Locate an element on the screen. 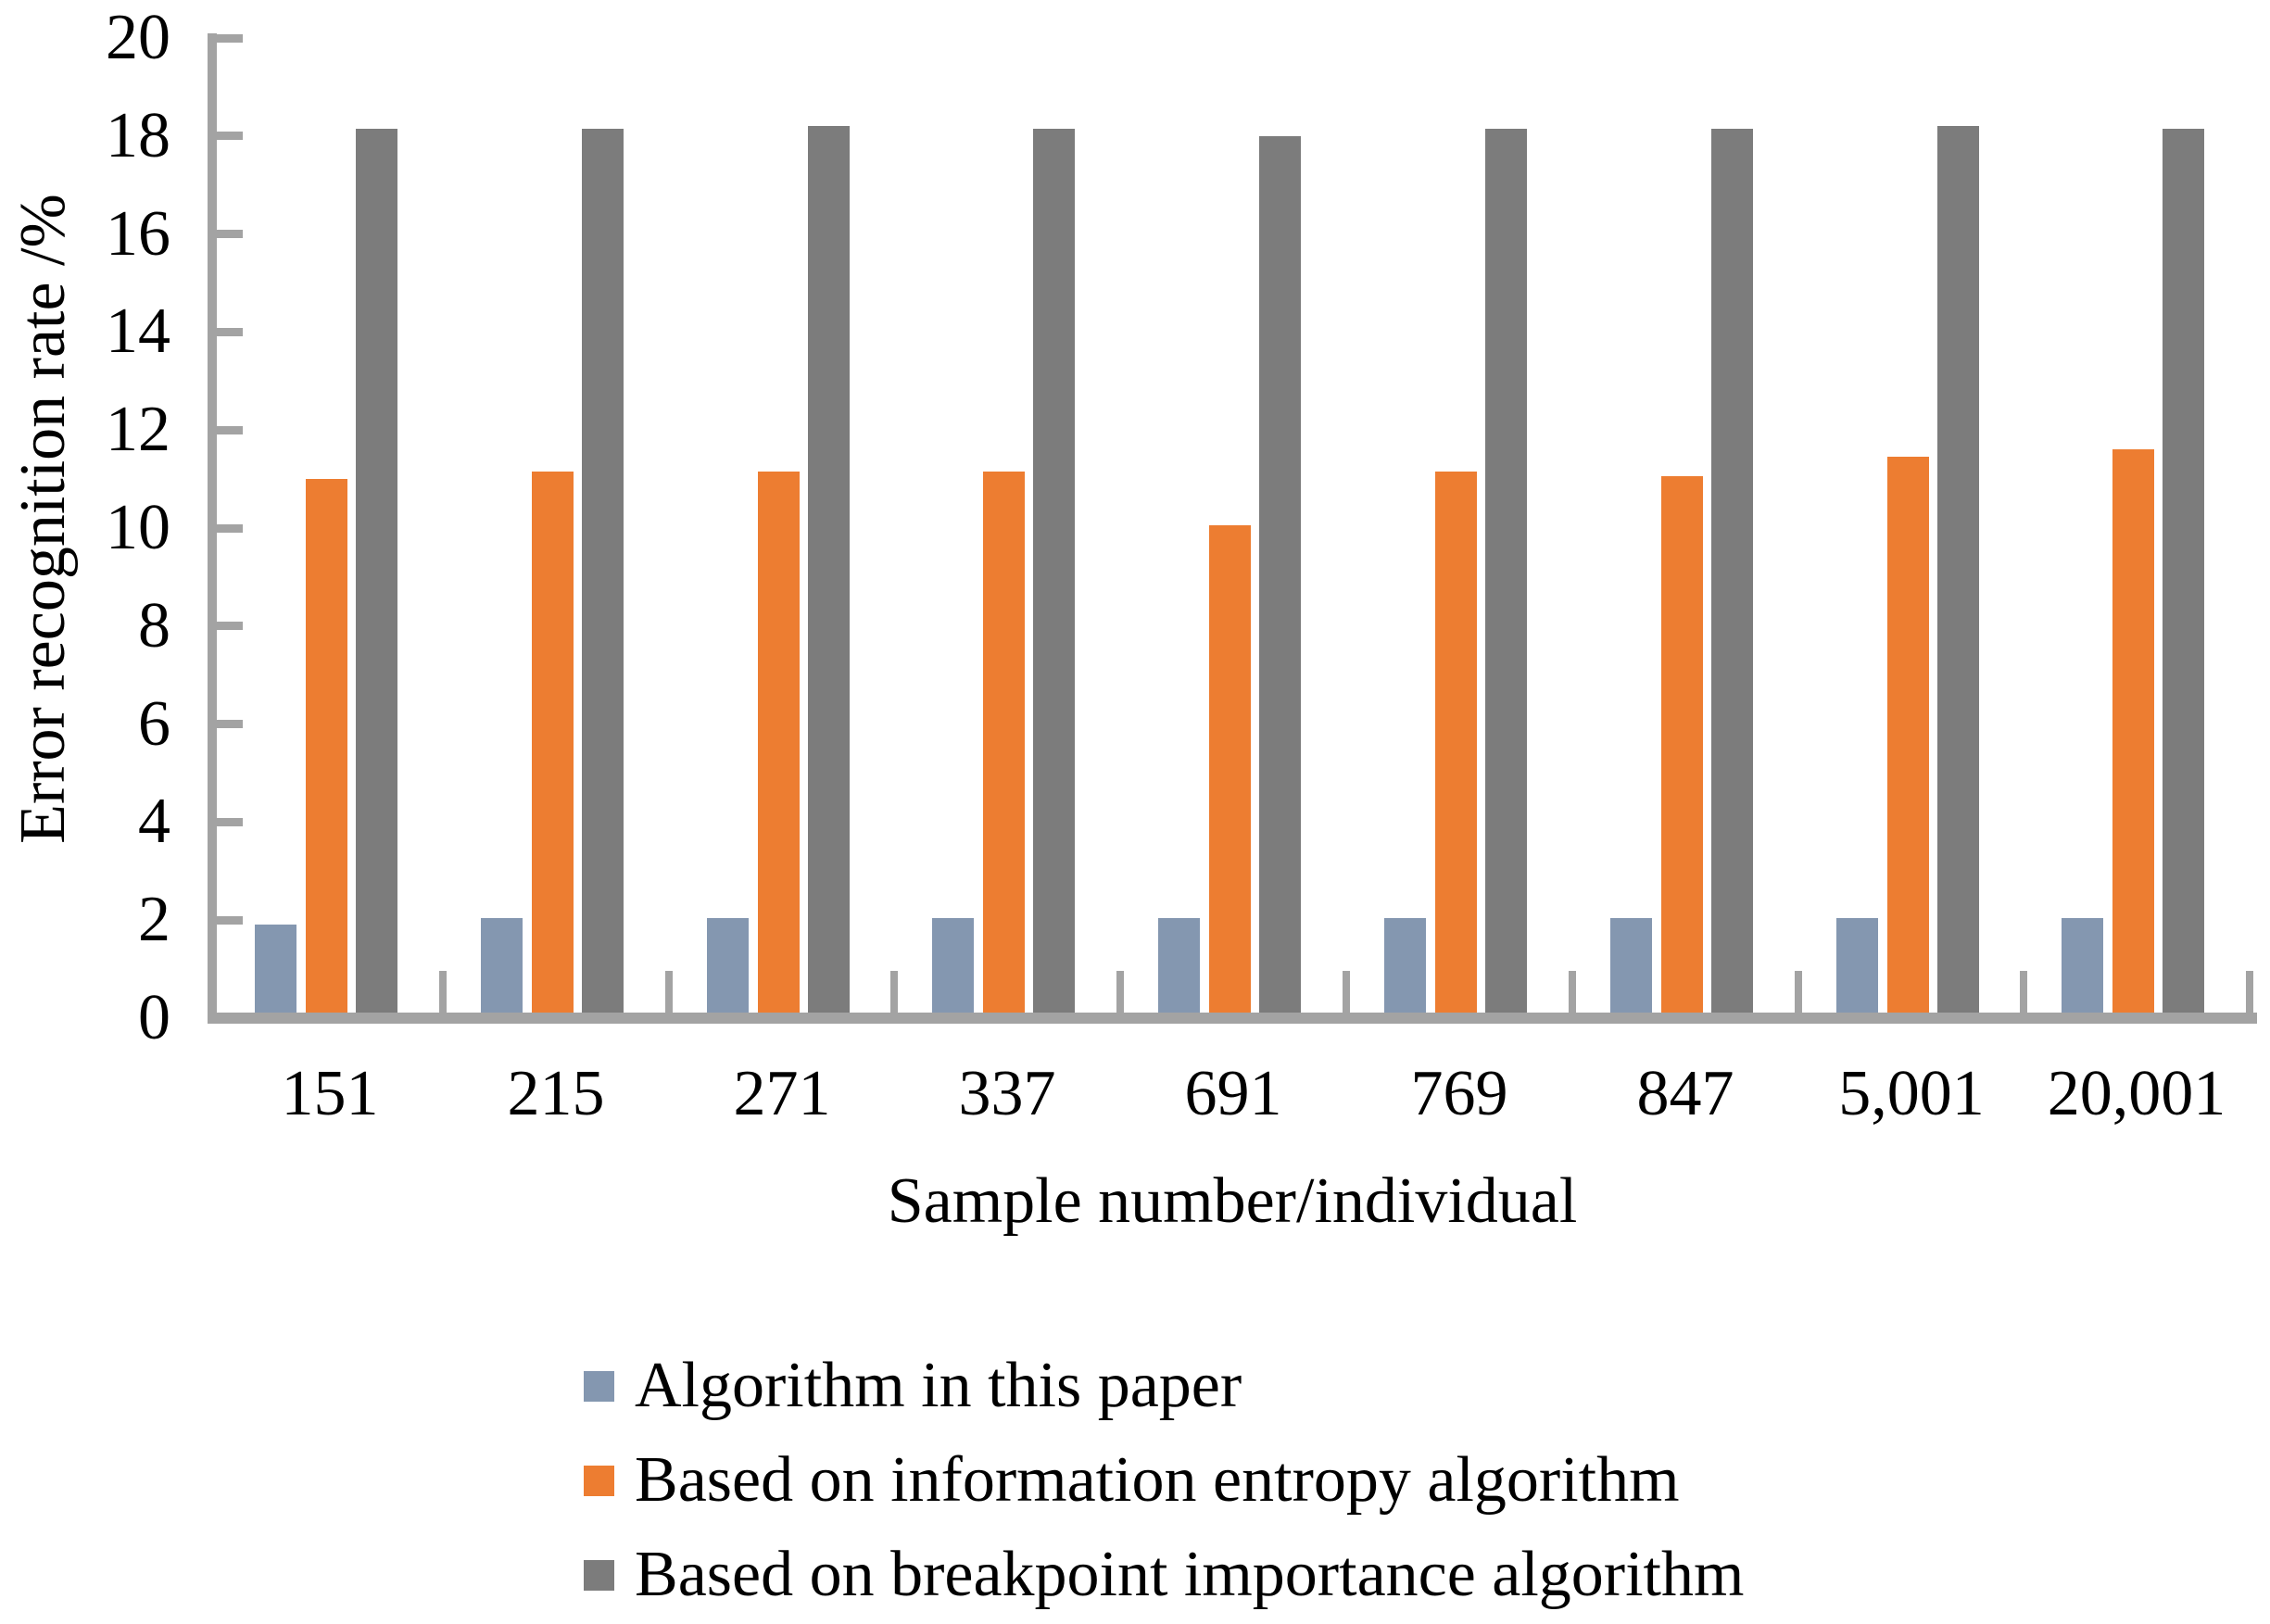 This screenshot has width=2270, height=1624. bar-series1-cat3 is located at coordinates (728, 965).